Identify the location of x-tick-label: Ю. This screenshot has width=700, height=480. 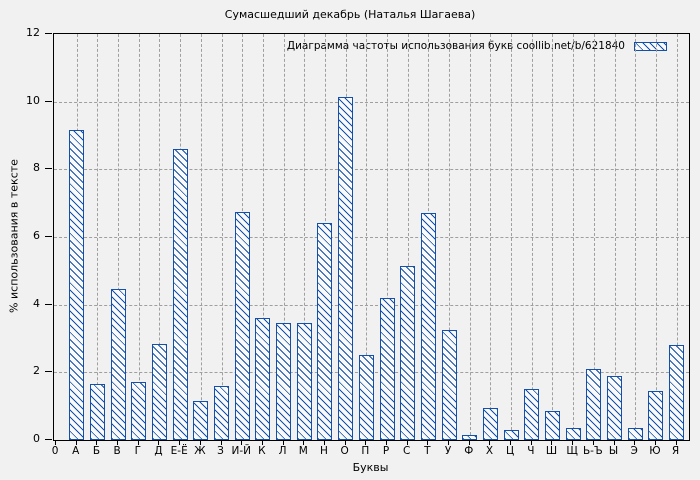
(655, 451).